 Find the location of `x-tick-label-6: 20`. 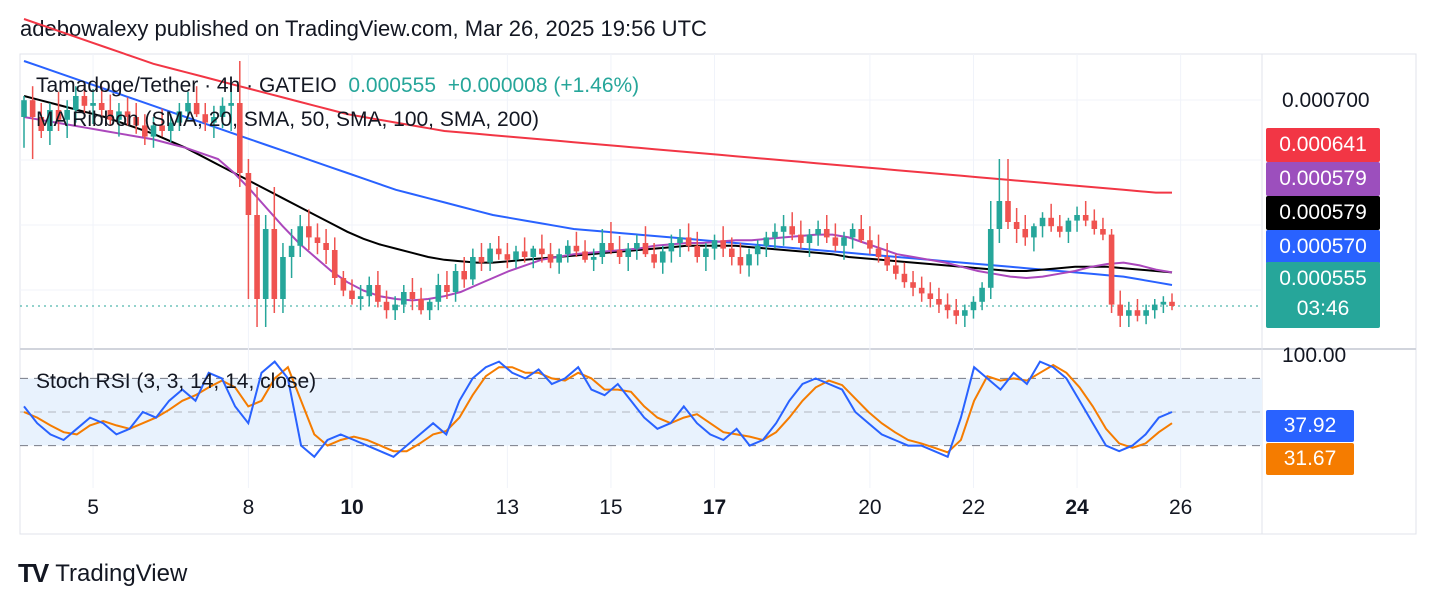

x-tick-label-6: 20 is located at coordinates (870, 507).